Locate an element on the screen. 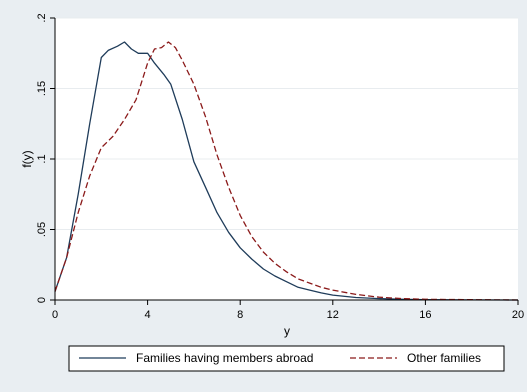  x-axis-label: y is located at coordinates (287, 331).